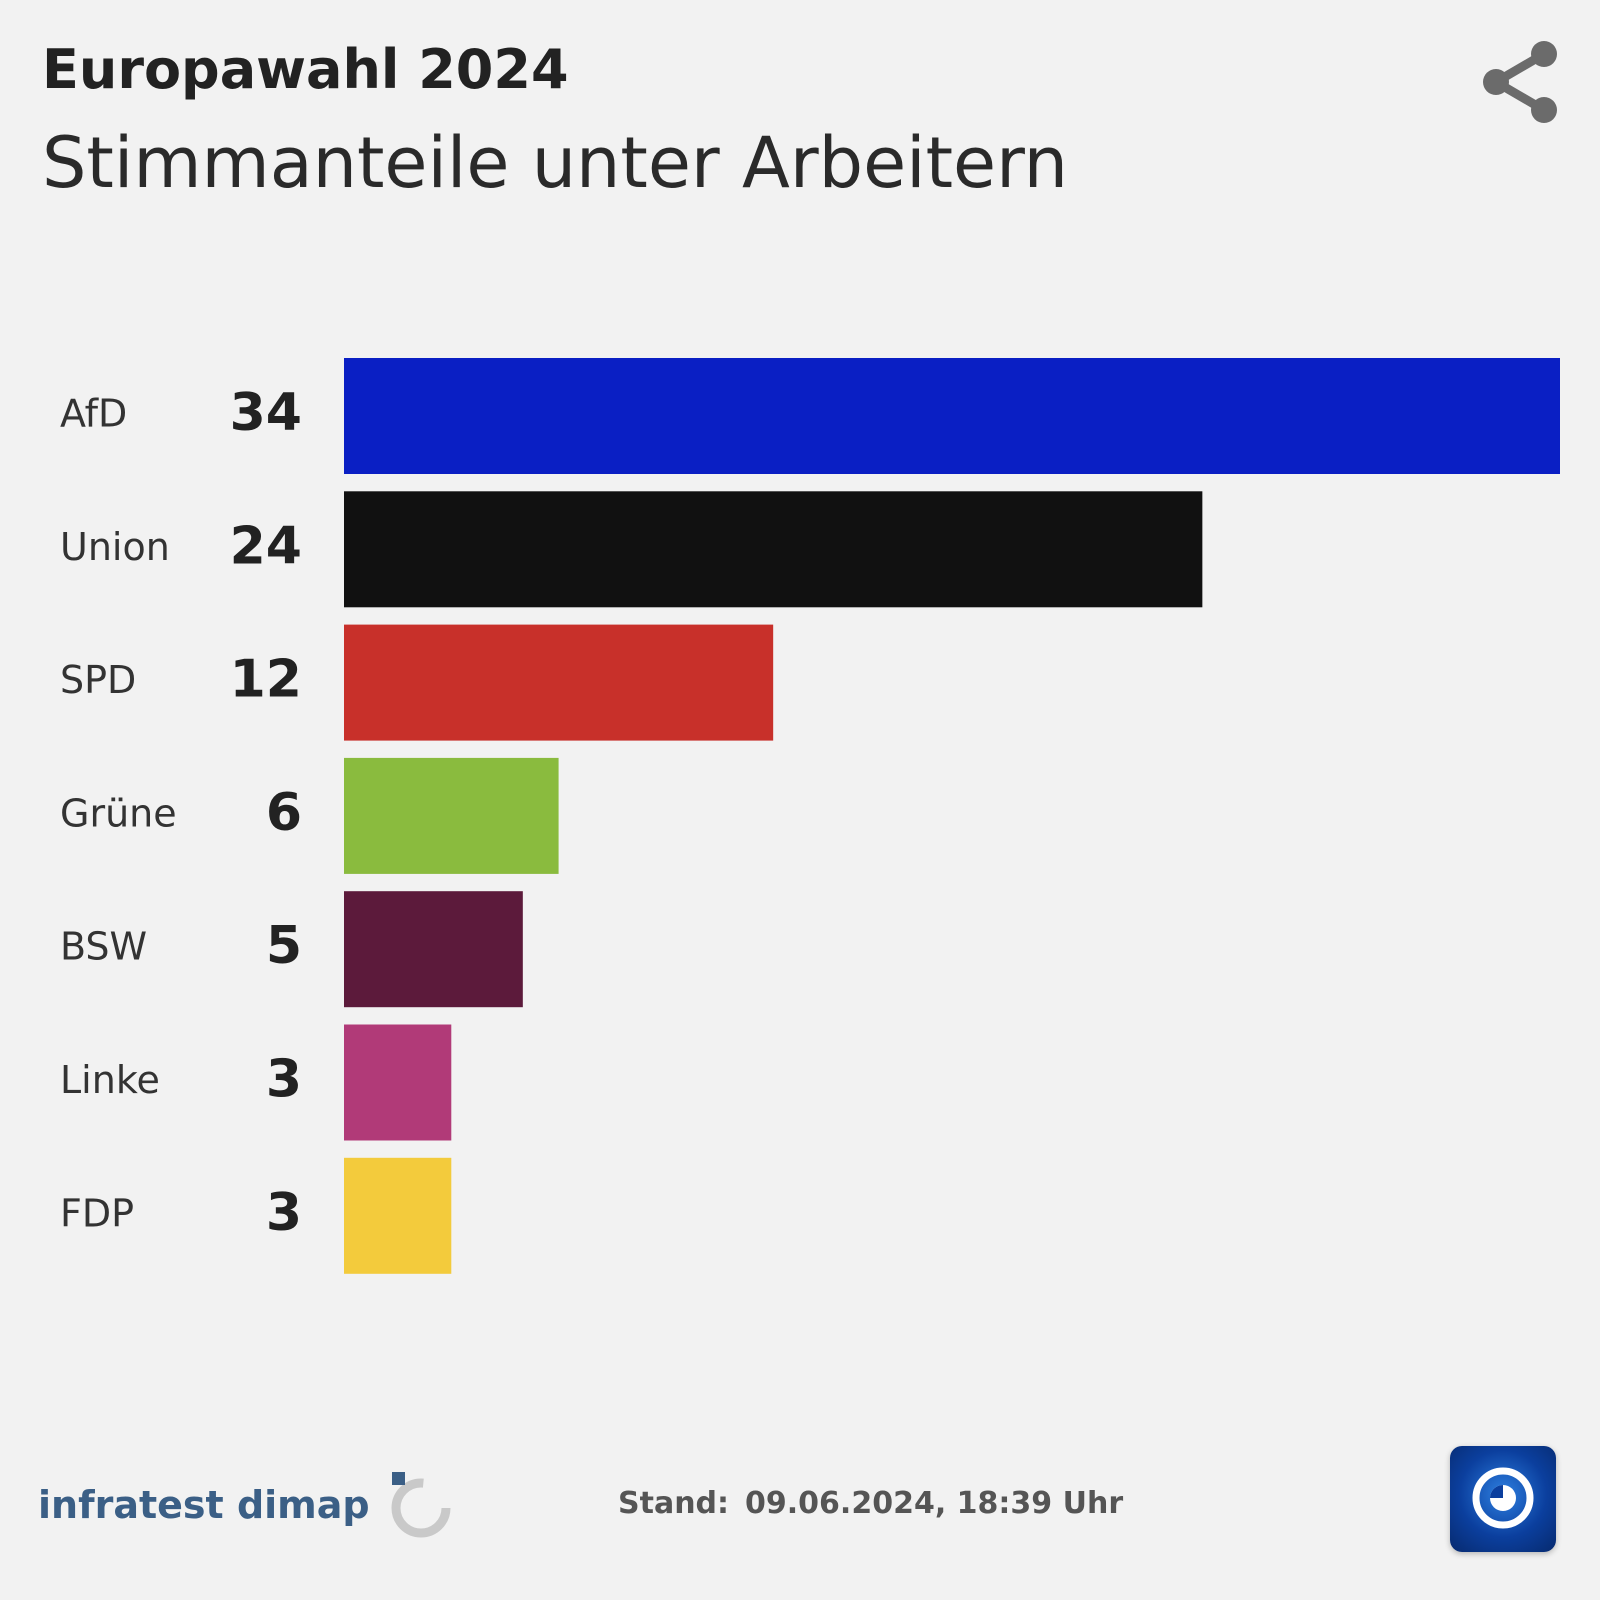 The image size is (1600, 1600). Describe the element at coordinates (266, 413) in the screenshot. I see `value-label: 34` at that location.